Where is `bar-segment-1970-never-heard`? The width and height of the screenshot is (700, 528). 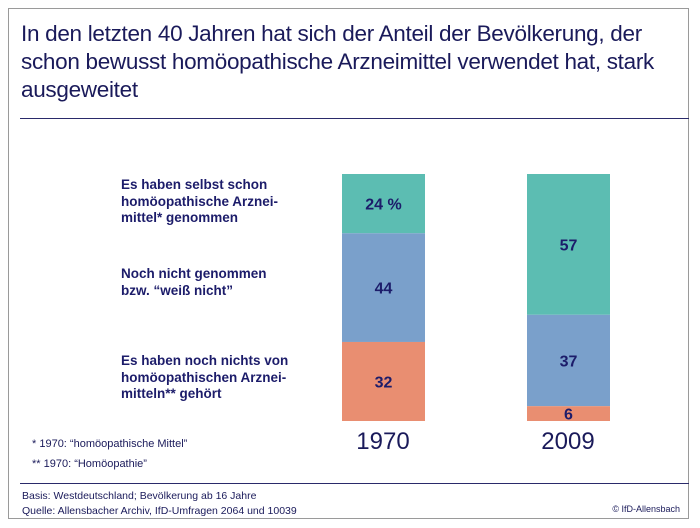 bar-segment-1970-never-heard is located at coordinates (383, 381).